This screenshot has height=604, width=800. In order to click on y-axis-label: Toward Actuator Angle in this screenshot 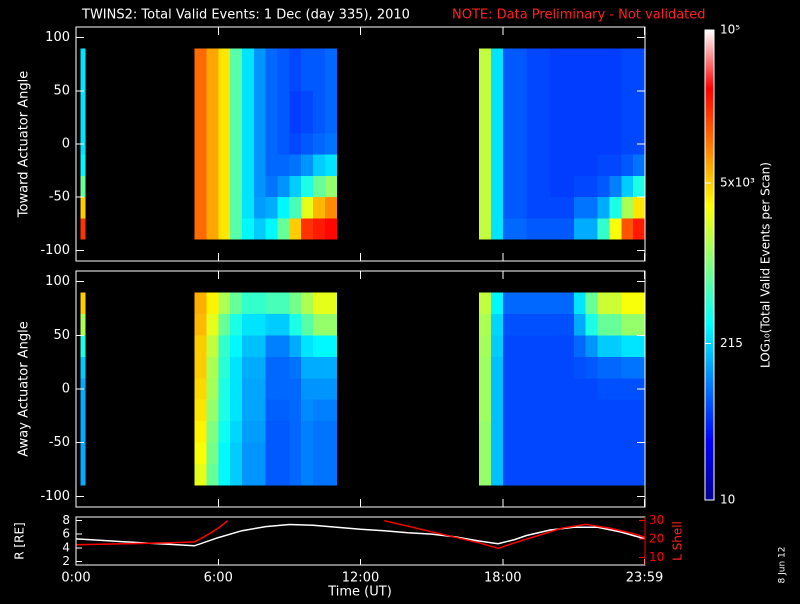, I will do `click(24, 144)`.